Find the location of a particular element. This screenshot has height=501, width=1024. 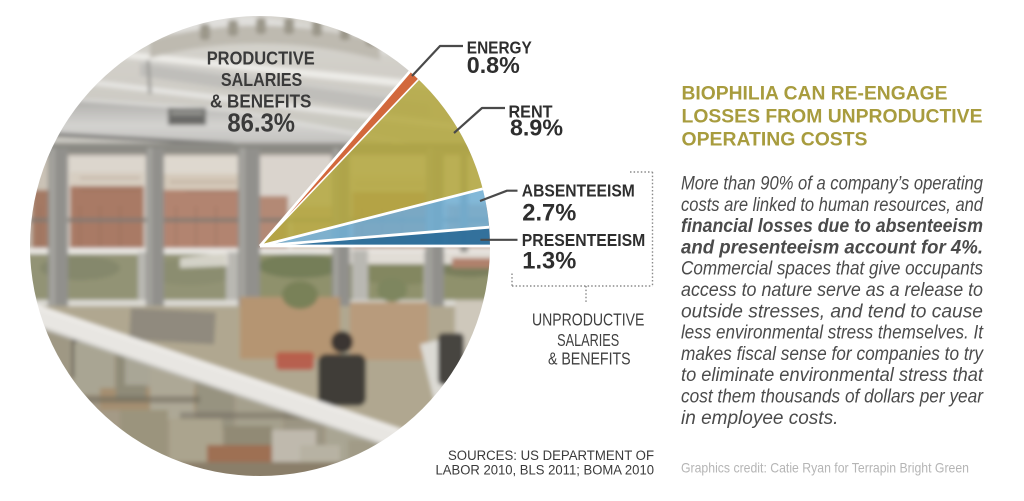

svg-text: SOURCES: US DEPARTMENT OF is located at coordinates (551, 455).